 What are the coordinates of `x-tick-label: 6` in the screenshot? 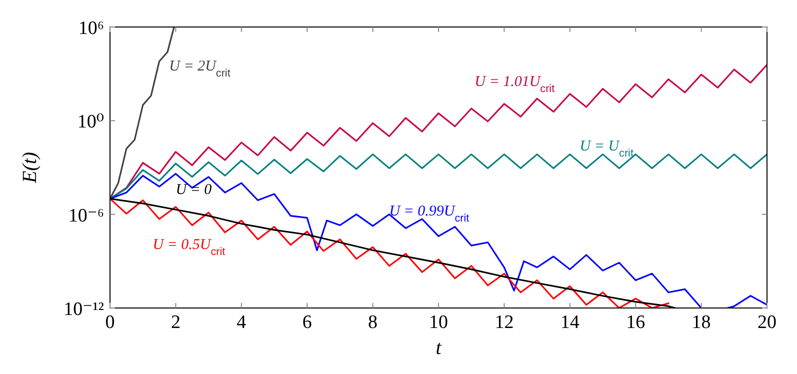 It's located at (307, 322).